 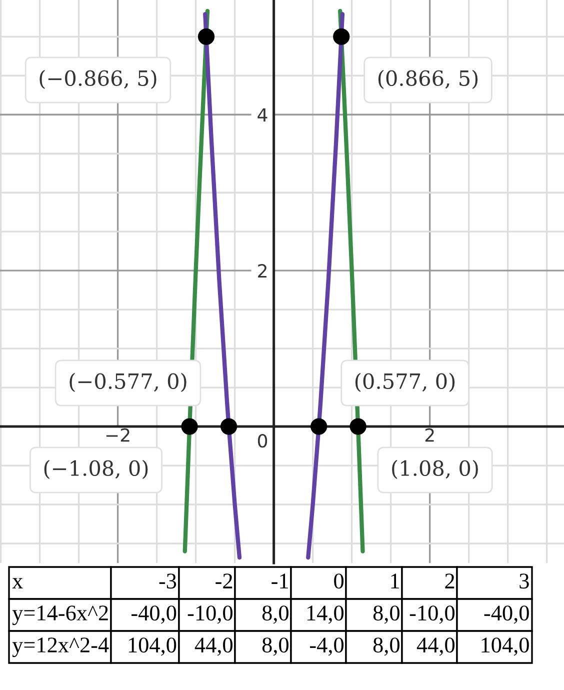 What do you see at coordinates (339, 581) in the screenshot?
I see `text: 0` at bounding box center [339, 581].